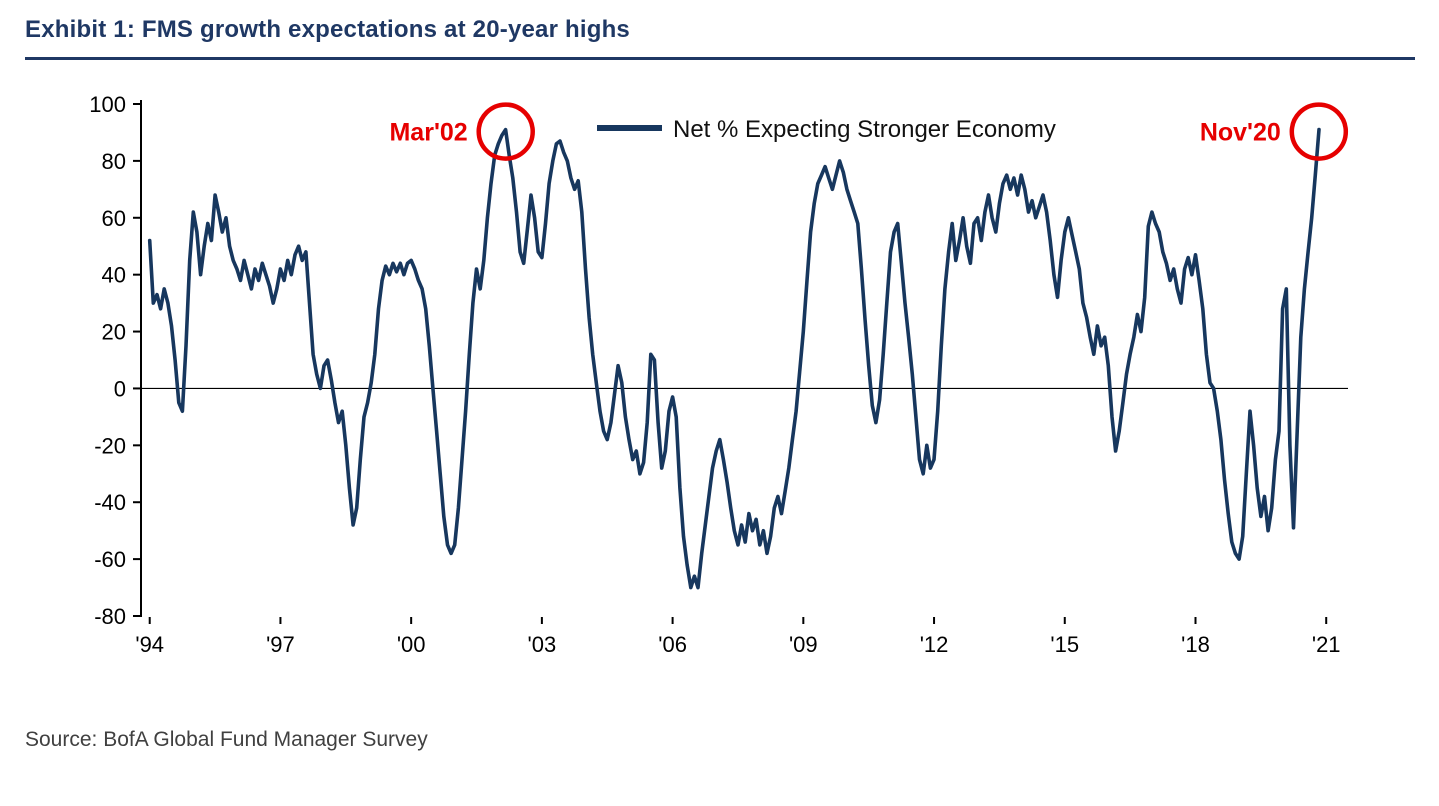 The height and width of the screenshot is (806, 1439). What do you see at coordinates (542, 644) in the screenshot?
I see `x-tick-label: '03` at bounding box center [542, 644].